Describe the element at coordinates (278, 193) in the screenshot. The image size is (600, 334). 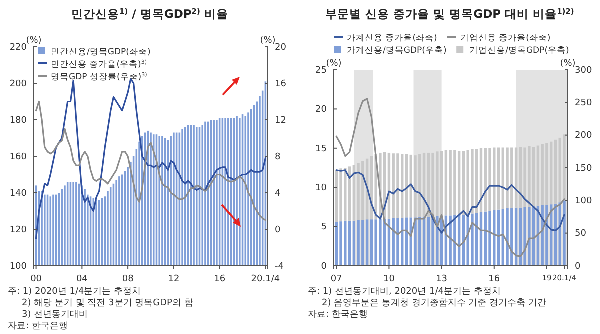
I see `y2-tick-label: 4` at that location.